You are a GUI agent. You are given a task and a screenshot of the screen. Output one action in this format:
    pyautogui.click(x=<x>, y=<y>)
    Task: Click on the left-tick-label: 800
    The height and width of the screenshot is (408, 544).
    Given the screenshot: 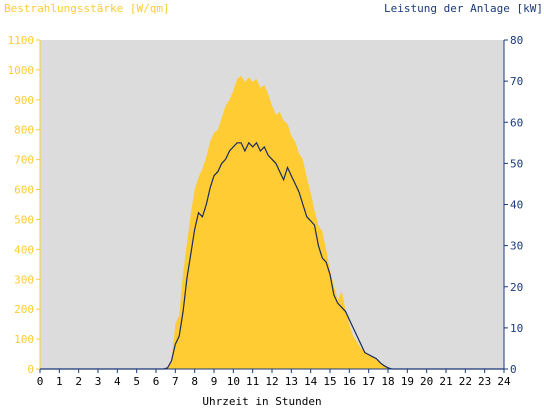 What is the action you would take?
    pyautogui.click(x=24, y=130)
    